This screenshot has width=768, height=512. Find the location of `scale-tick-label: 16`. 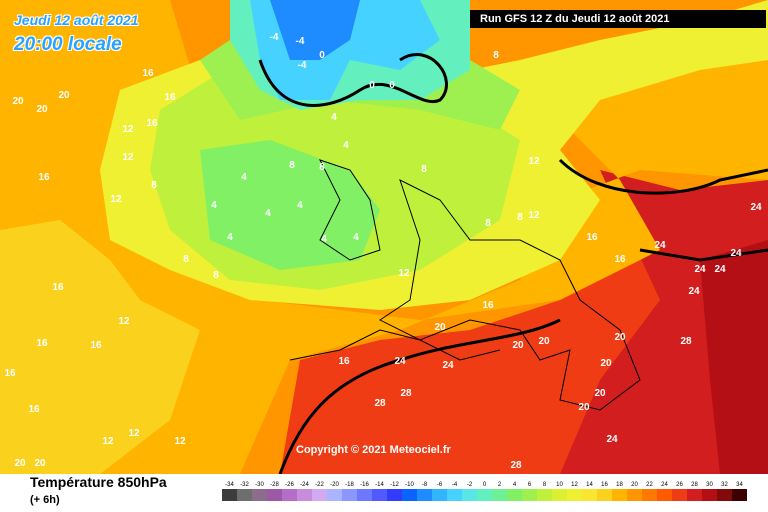

scale-tick-label: 16 is located at coordinates (604, 485).